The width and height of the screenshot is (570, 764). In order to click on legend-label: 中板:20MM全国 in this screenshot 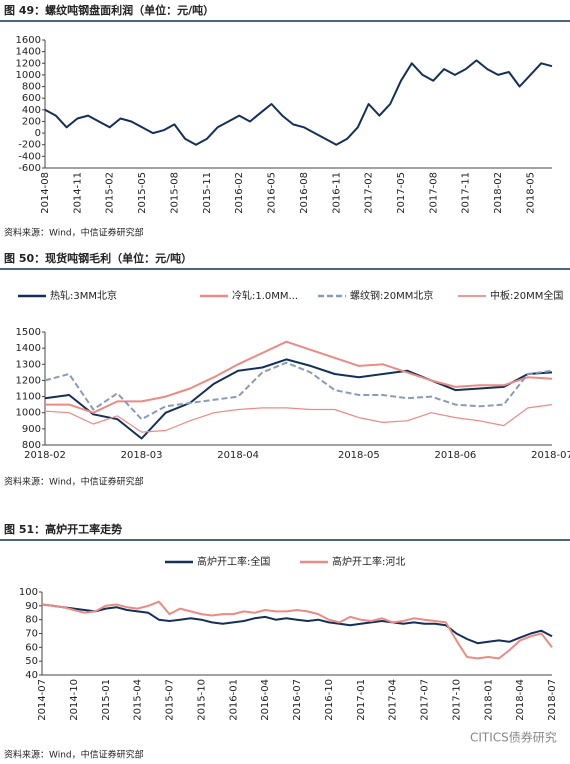, I will do `click(526, 295)`.